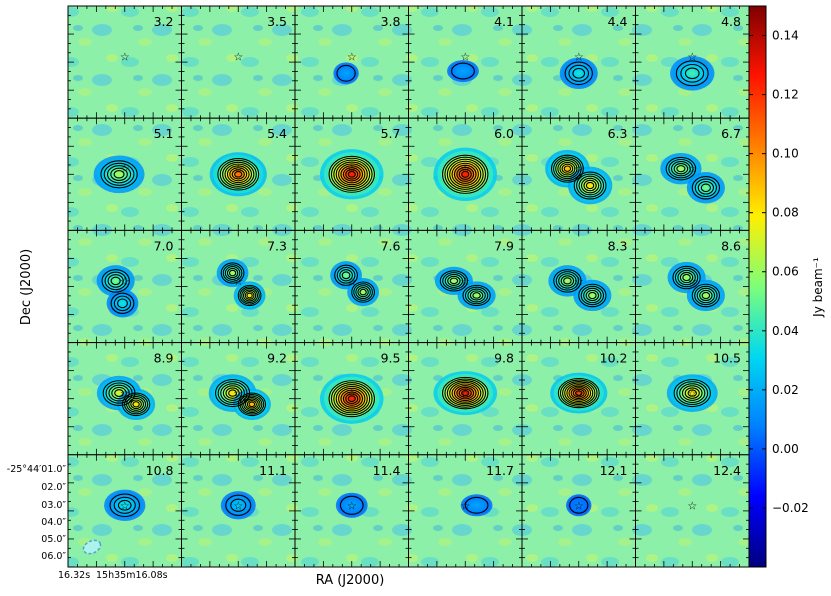 The height and width of the screenshot is (596, 831). Describe the element at coordinates (790, 508) in the screenshot. I see `colorbar-tick-label: −0.02` at that location.